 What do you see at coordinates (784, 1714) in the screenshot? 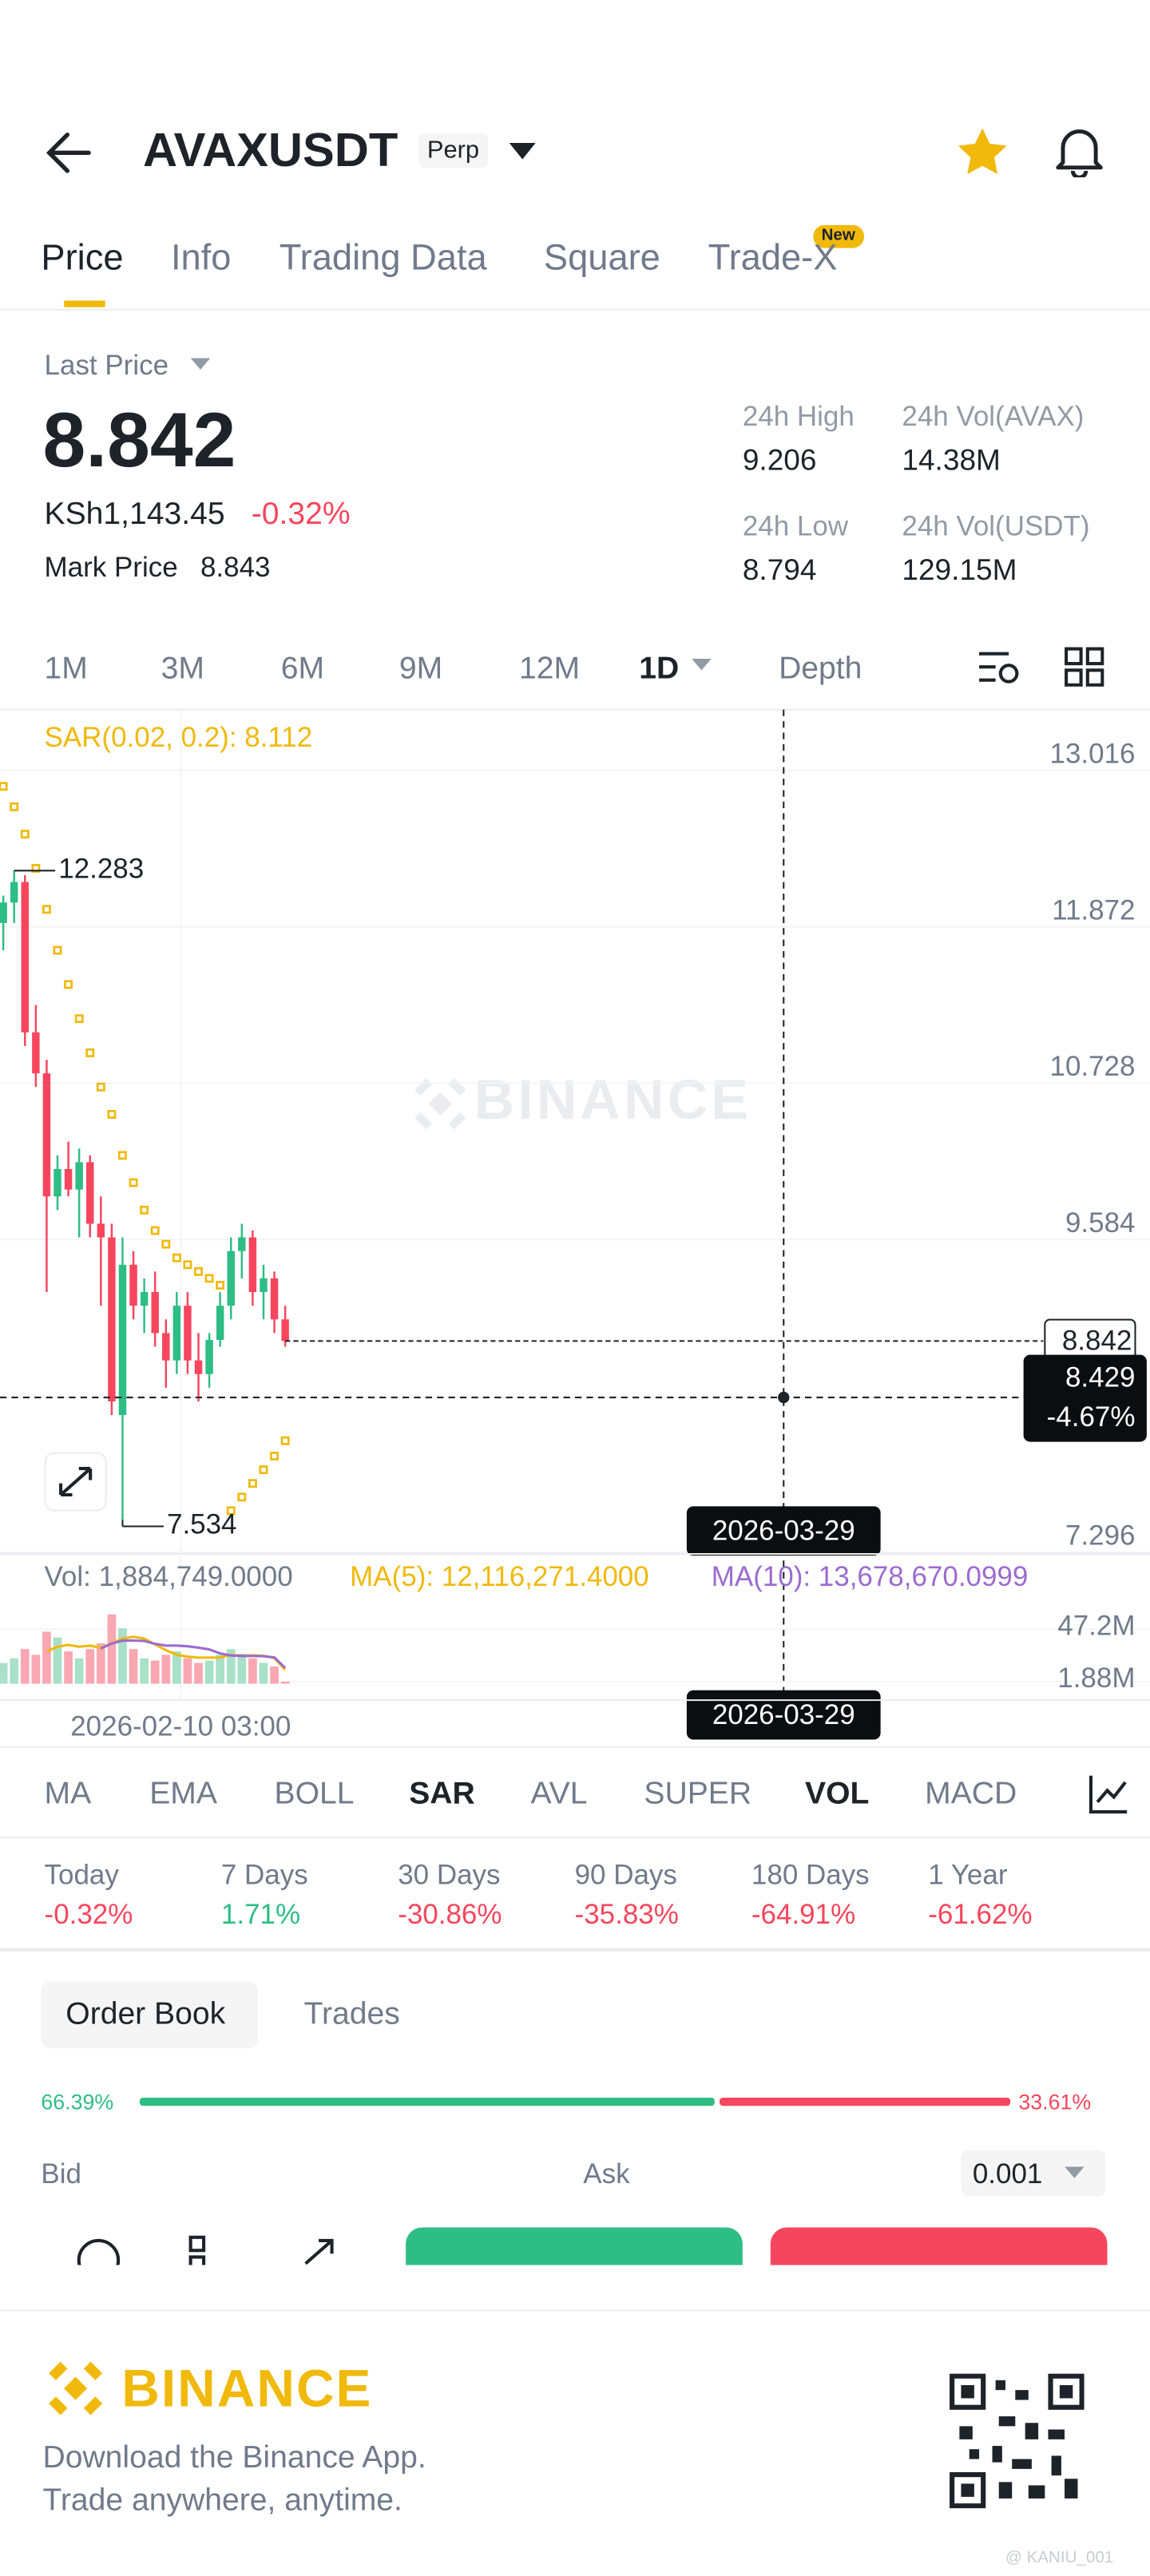
I see `crosshair-date: 2026-03-29` at bounding box center [784, 1714].